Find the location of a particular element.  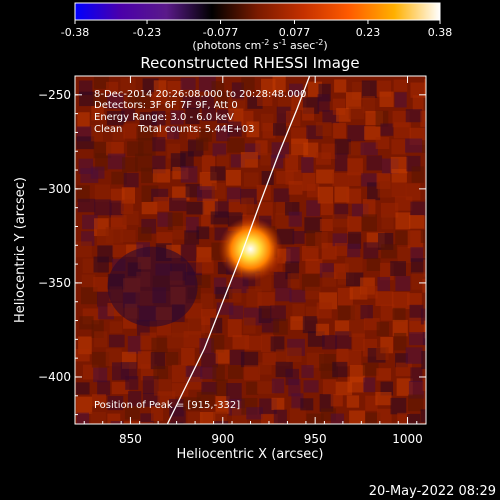

low-intensity-region is located at coordinates (152, 286).